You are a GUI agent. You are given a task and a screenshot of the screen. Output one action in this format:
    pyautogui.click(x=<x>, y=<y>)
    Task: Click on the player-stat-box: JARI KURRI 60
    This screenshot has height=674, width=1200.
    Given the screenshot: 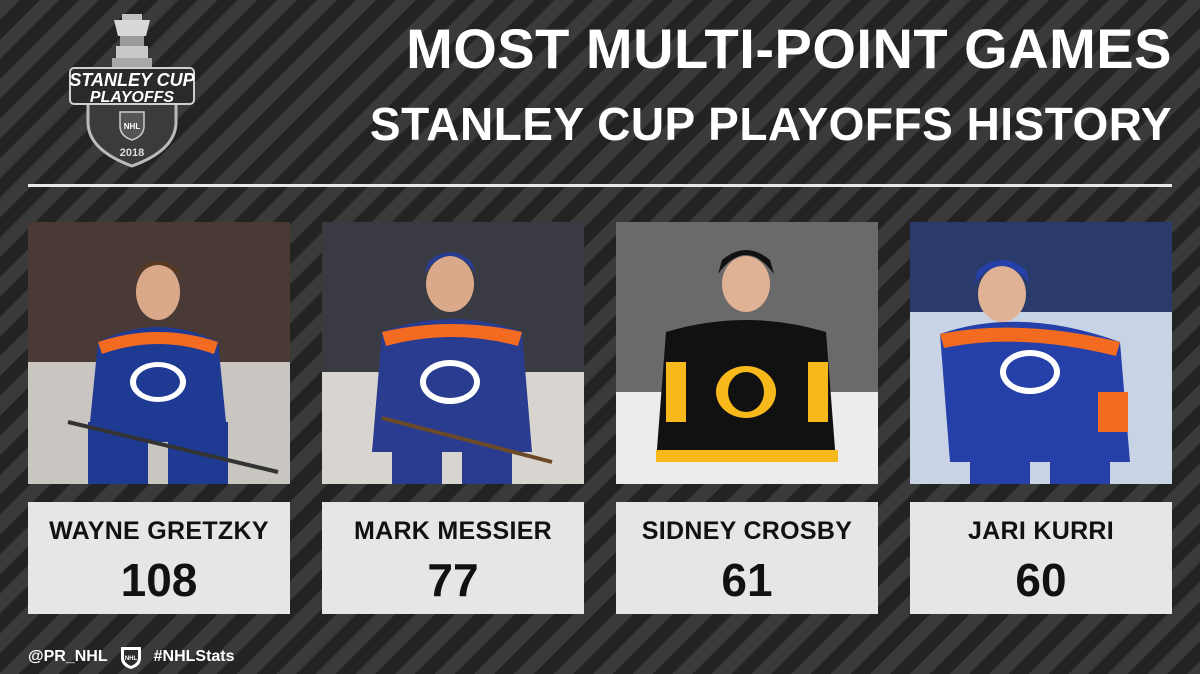 What is the action you would take?
    pyautogui.click(x=1041, y=558)
    